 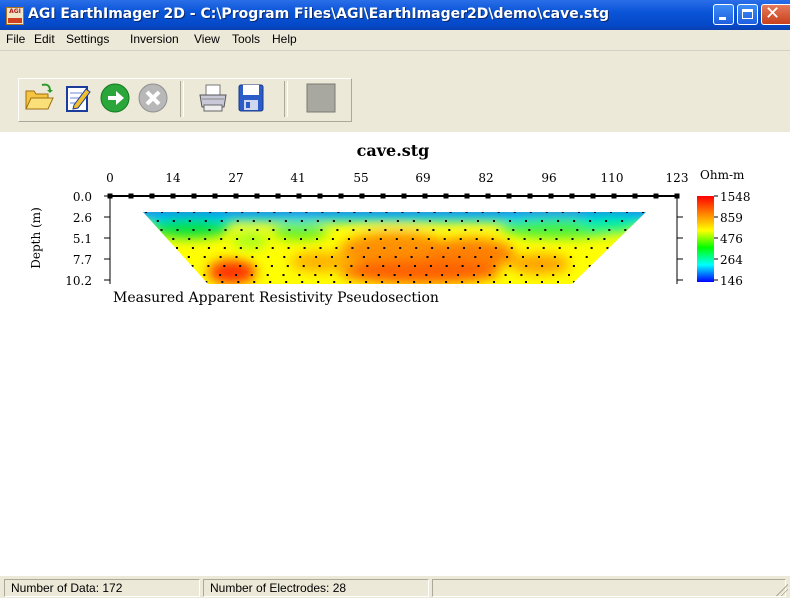 I want to click on run-button, so click(x=115, y=98).